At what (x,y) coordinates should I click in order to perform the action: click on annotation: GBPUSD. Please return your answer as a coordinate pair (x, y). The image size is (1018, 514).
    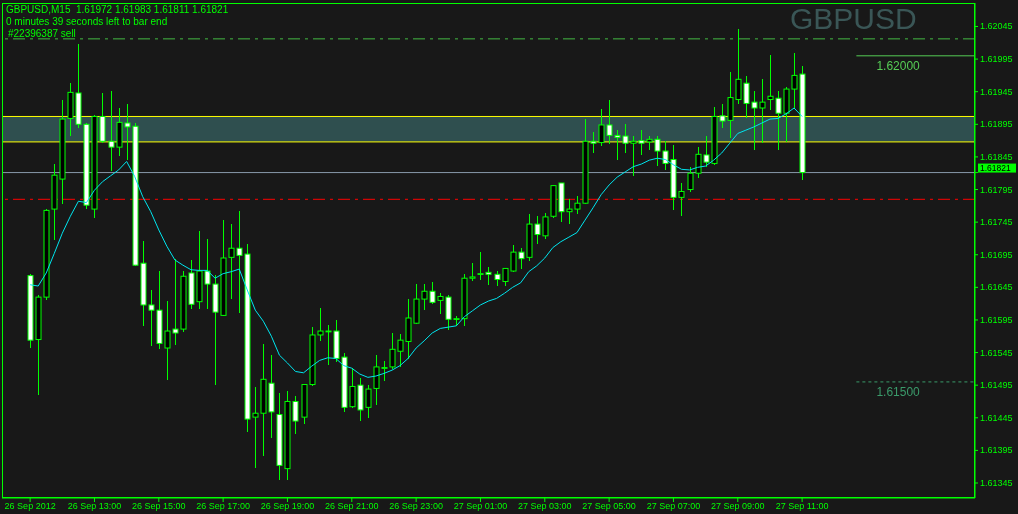
    Looking at the image, I should click on (853, 19).